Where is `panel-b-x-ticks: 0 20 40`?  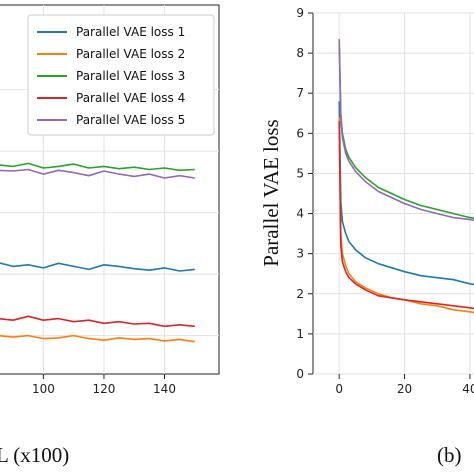 panel-b-x-ticks: 0 20 40 is located at coordinates (404, 385).